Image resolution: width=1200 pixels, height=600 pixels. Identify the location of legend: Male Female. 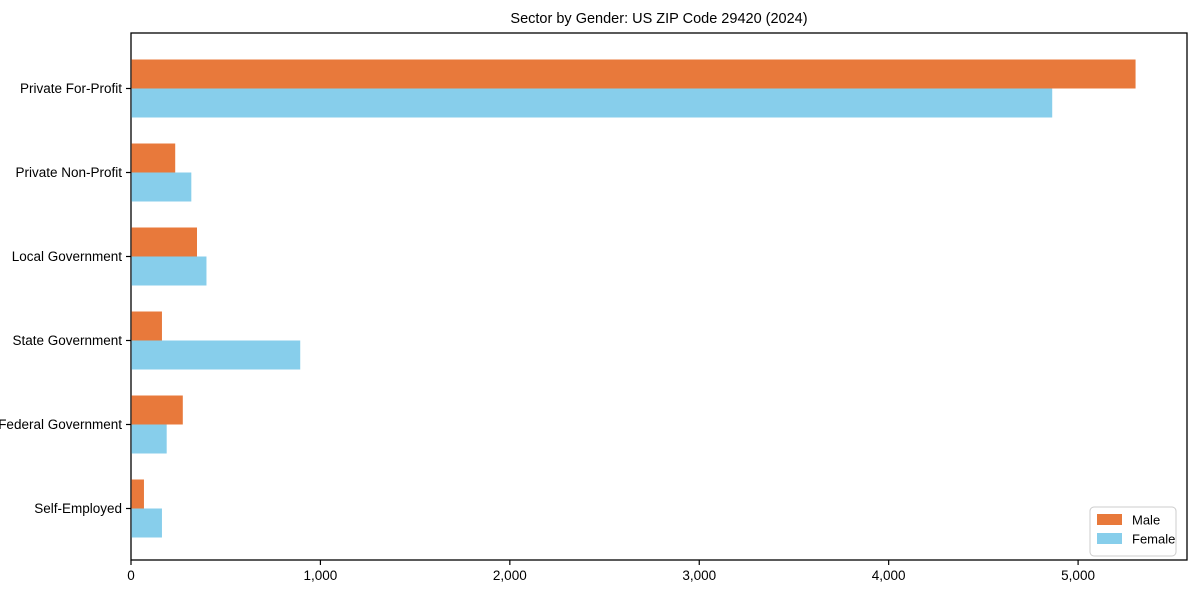
(1133, 531).